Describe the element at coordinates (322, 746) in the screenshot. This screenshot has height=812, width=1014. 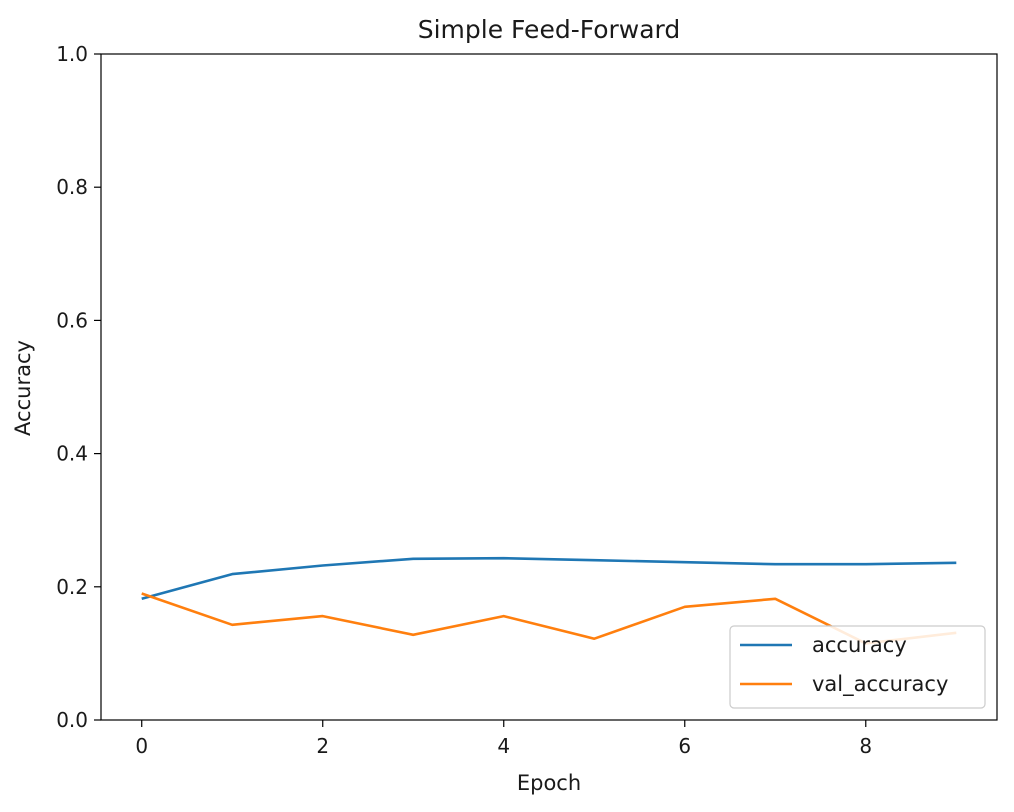
I see `x-tick-label: 2` at that location.